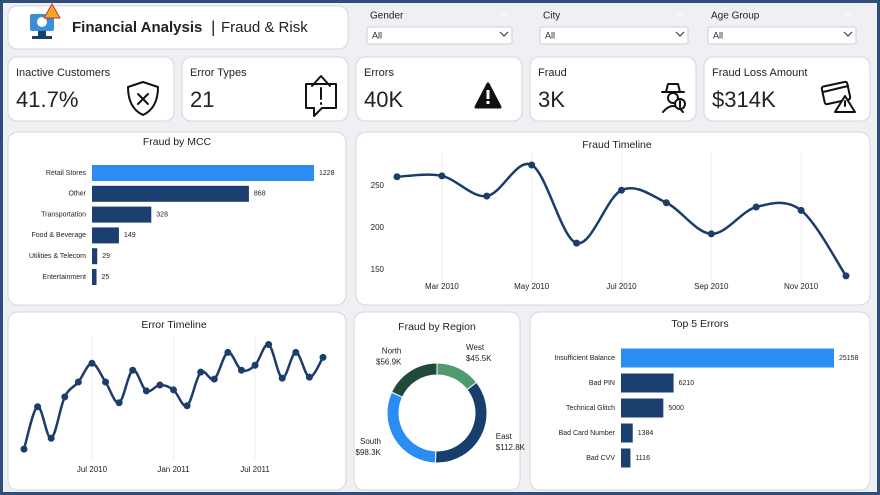 The image size is (880, 495). What do you see at coordinates (699, 324) in the screenshot?
I see `chart-title: Top 5 Errors` at bounding box center [699, 324].